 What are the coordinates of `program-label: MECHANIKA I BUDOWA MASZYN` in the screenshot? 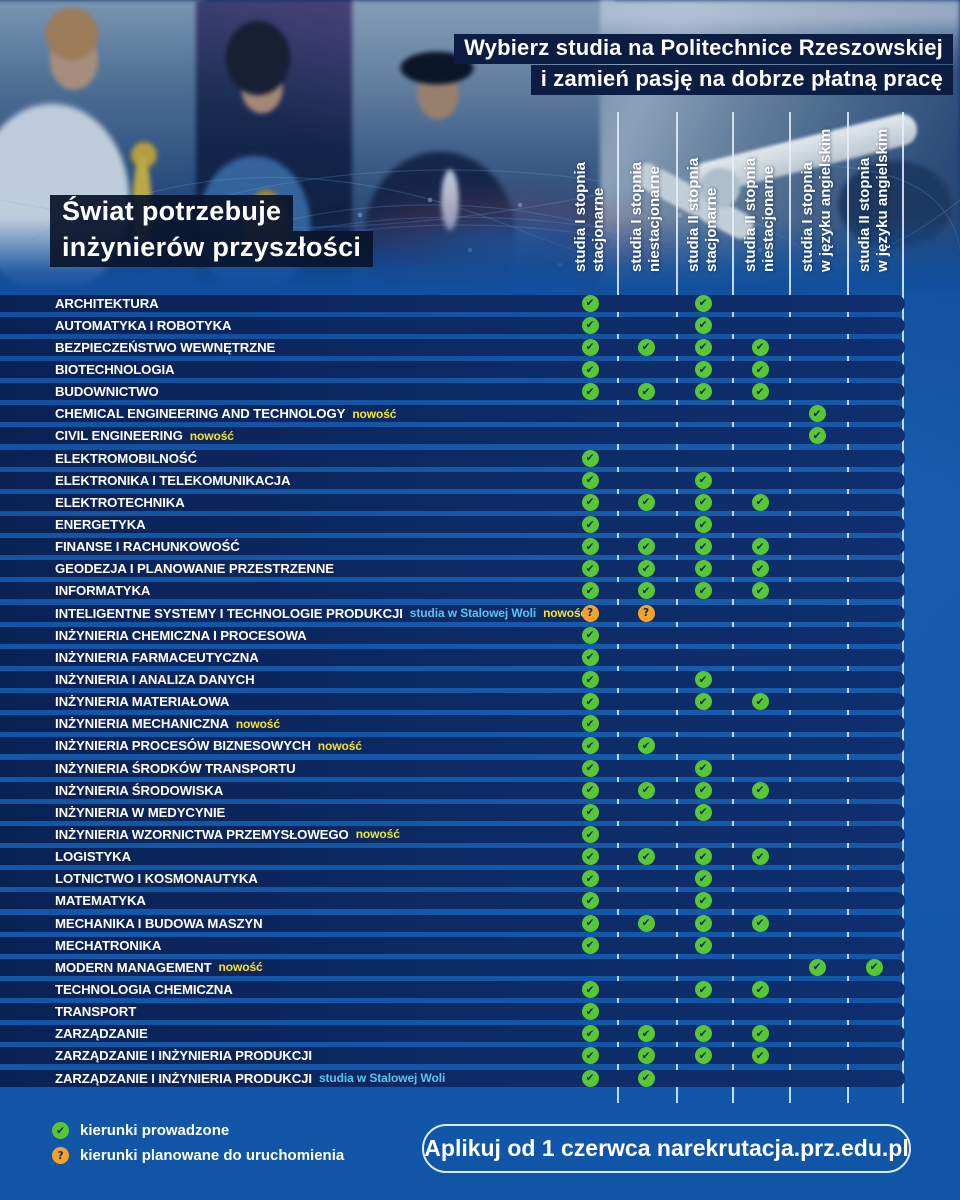 It's located at (159, 923).